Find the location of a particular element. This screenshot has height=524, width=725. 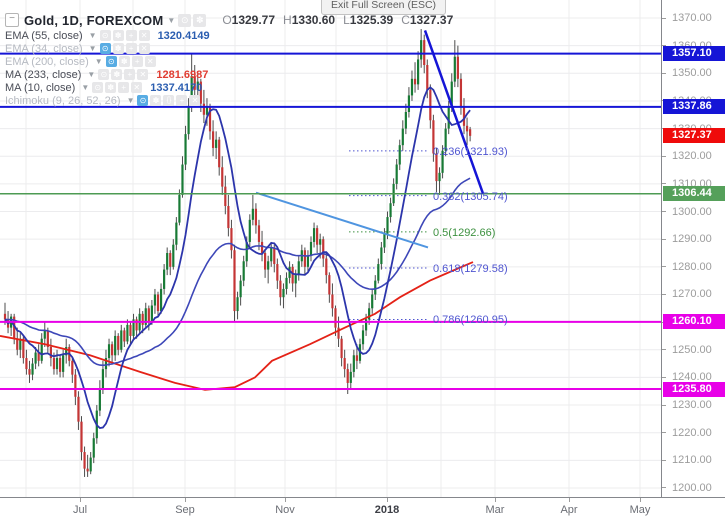

indicator-value: 1337.4170 is located at coordinates (176, 87).